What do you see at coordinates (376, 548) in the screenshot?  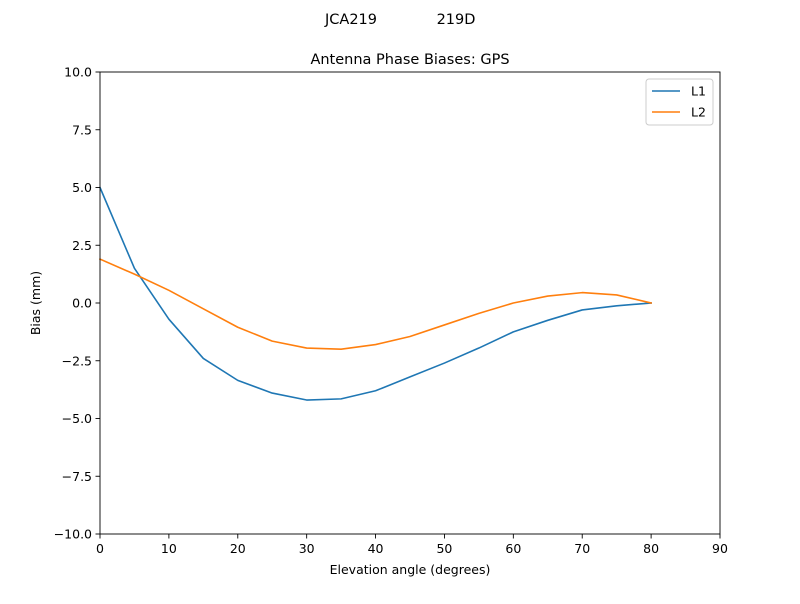 I see `x-tick-label: 40` at bounding box center [376, 548].